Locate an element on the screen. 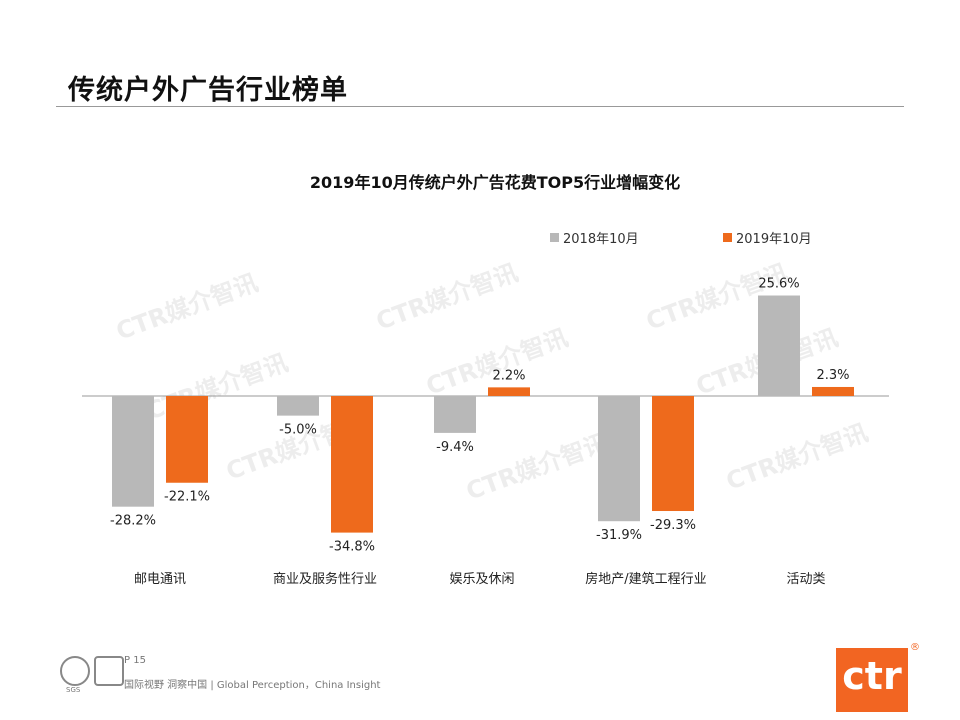 The height and width of the screenshot is (720, 960). cert-label: SGS is located at coordinates (73, 690).